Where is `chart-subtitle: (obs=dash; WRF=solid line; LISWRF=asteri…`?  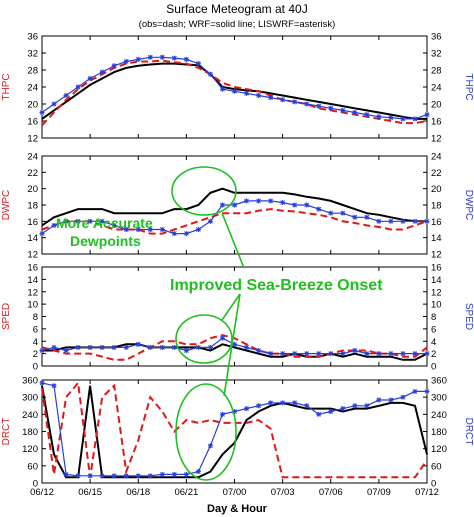 chart-subtitle: (obs=dash; WRF=solid line; LISWRF=asteri… is located at coordinates (237, 24).